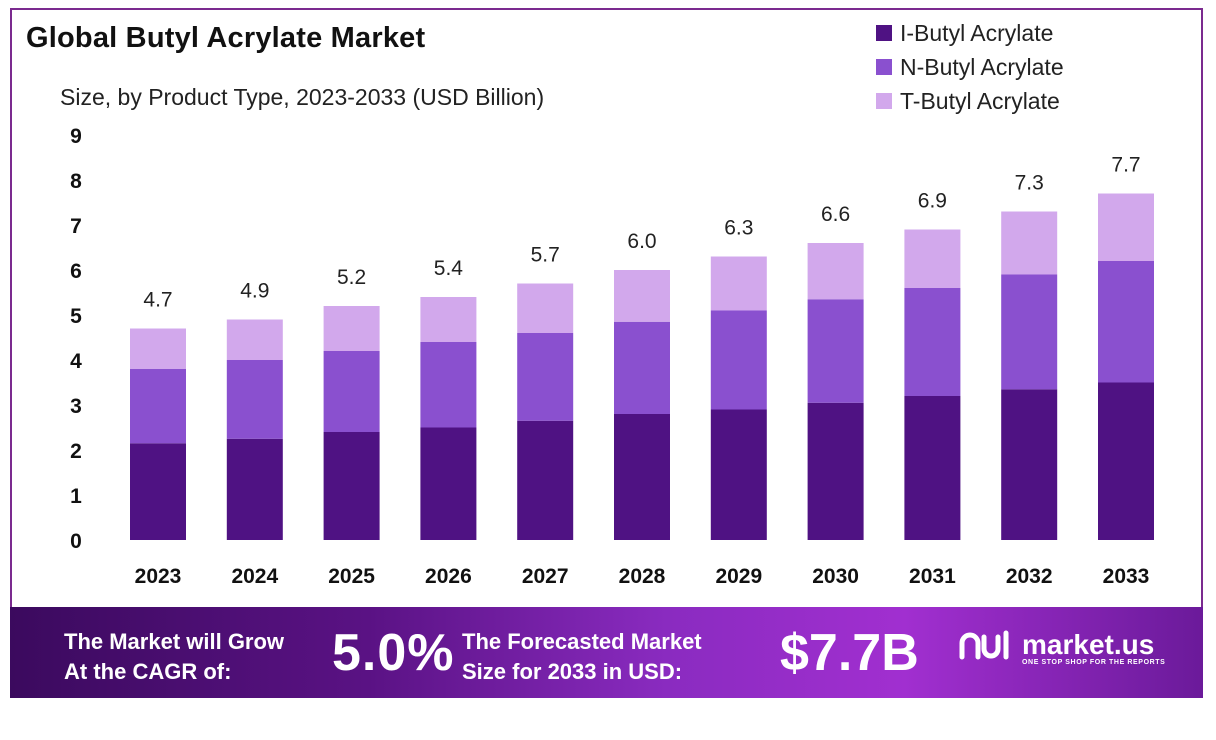  What do you see at coordinates (980, 100) in the screenshot?
I see `legend-label-t-butyl: T-Butyl Acrylate` at bounding box center [980, 100].